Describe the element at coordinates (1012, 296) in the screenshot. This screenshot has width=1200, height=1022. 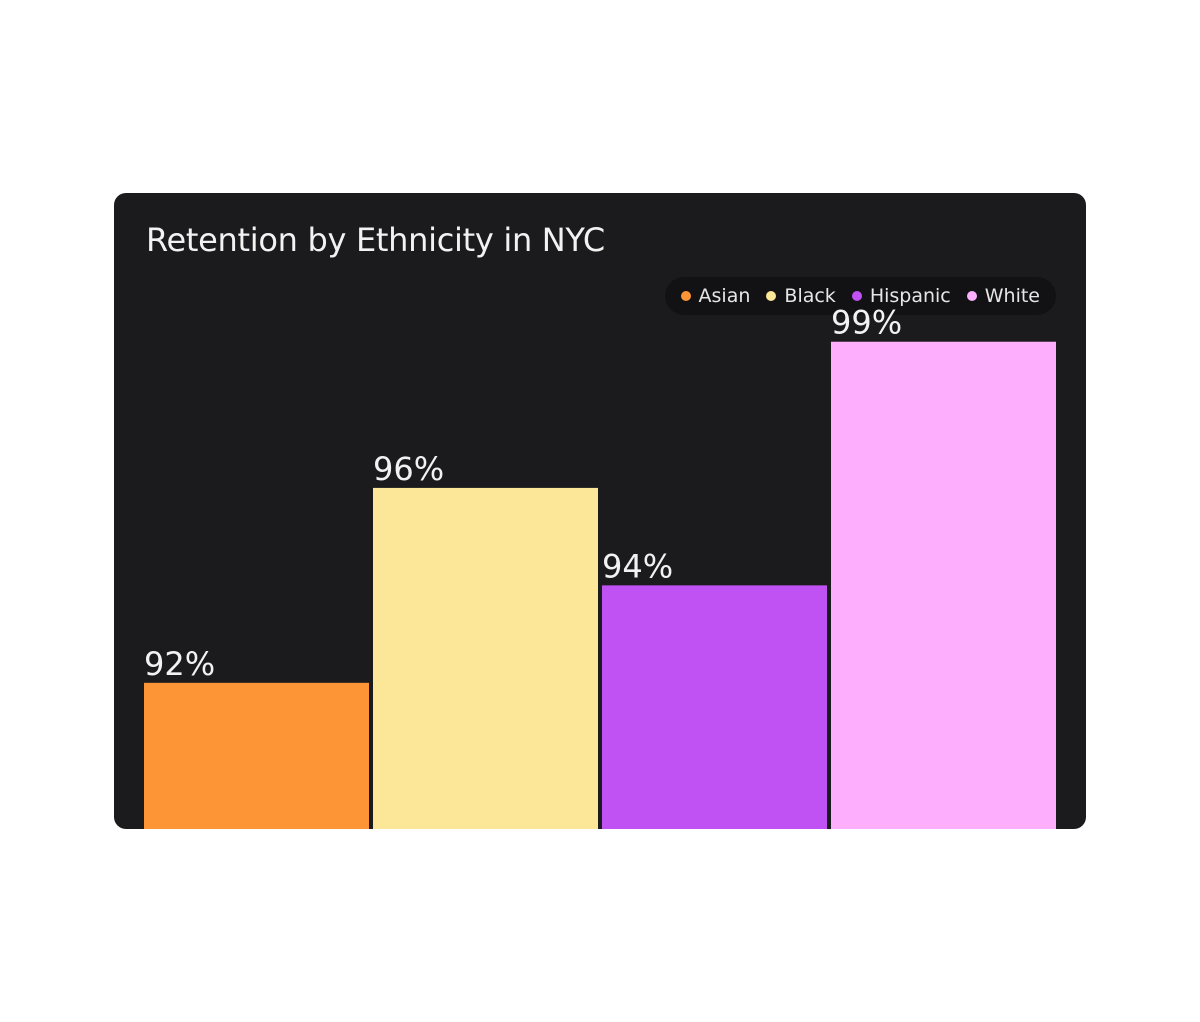
I see `legend-label-white: White` at that location.